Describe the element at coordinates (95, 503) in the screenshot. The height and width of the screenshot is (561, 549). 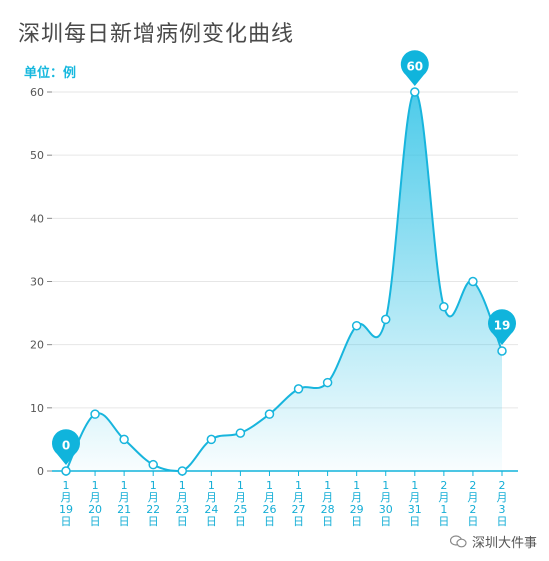
I see `x-tick-label: 1 月 20 日` at that location.